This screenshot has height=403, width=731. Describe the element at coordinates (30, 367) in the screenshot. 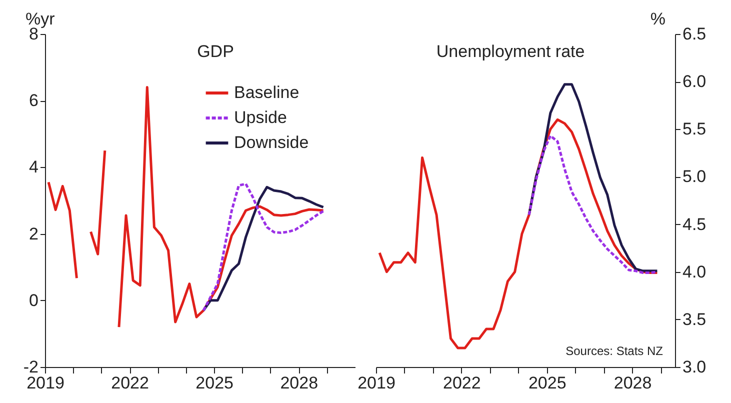

I see `y-tick-label: -2` at that location.